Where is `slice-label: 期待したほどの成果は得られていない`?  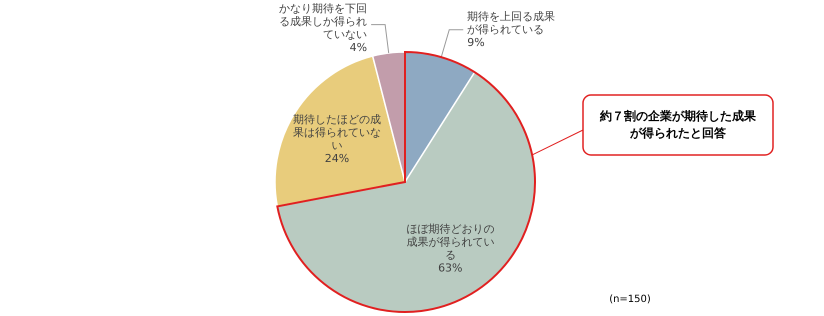 slice-label: 期待したほどの成果は得られていない is located at coordinates (336, 132).